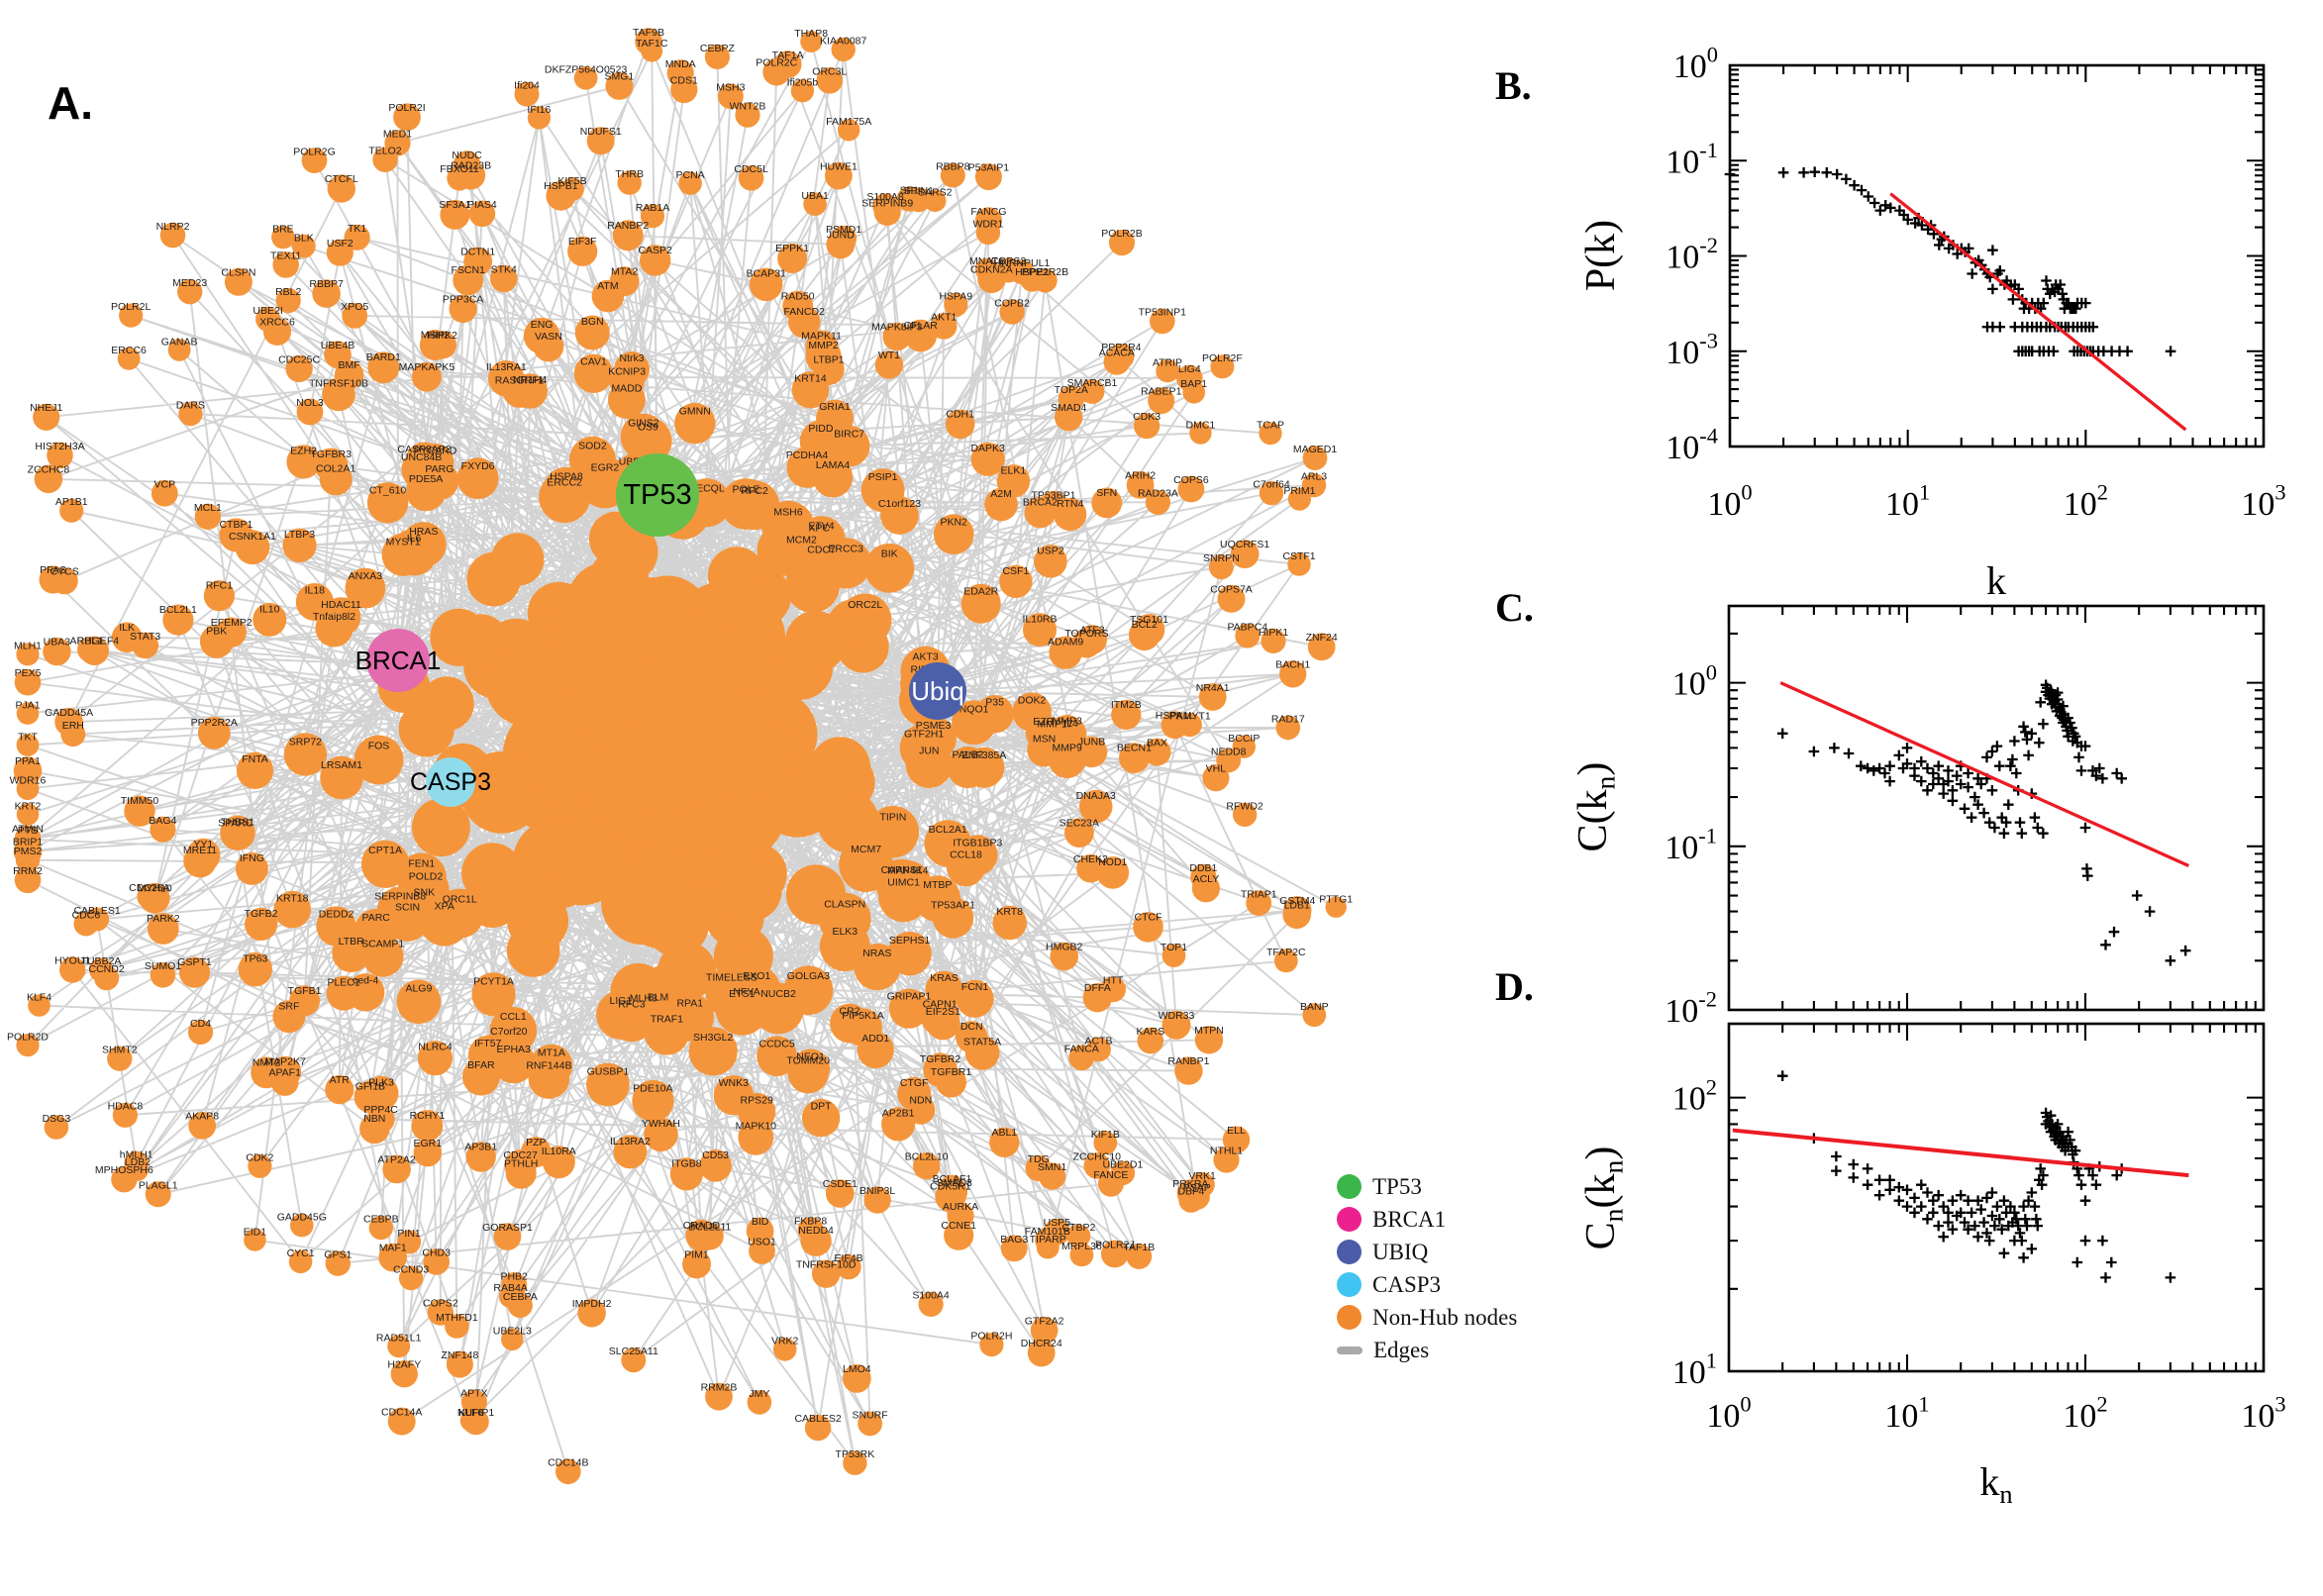 The image size is (2323, 1596). I want to click on gene-label: THRB, so click(629, 174).